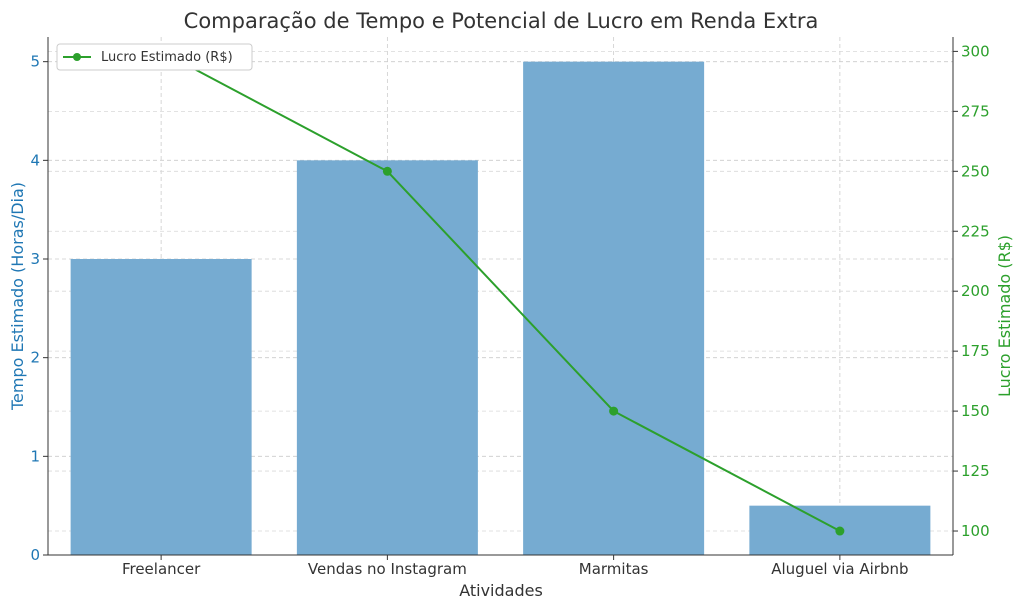 This screenshot has width=1024, height=610. What do you see at coordinates (35, 456) in the screenshot?
I see `tick-label-left: 1` at bounding box center [35, 456].